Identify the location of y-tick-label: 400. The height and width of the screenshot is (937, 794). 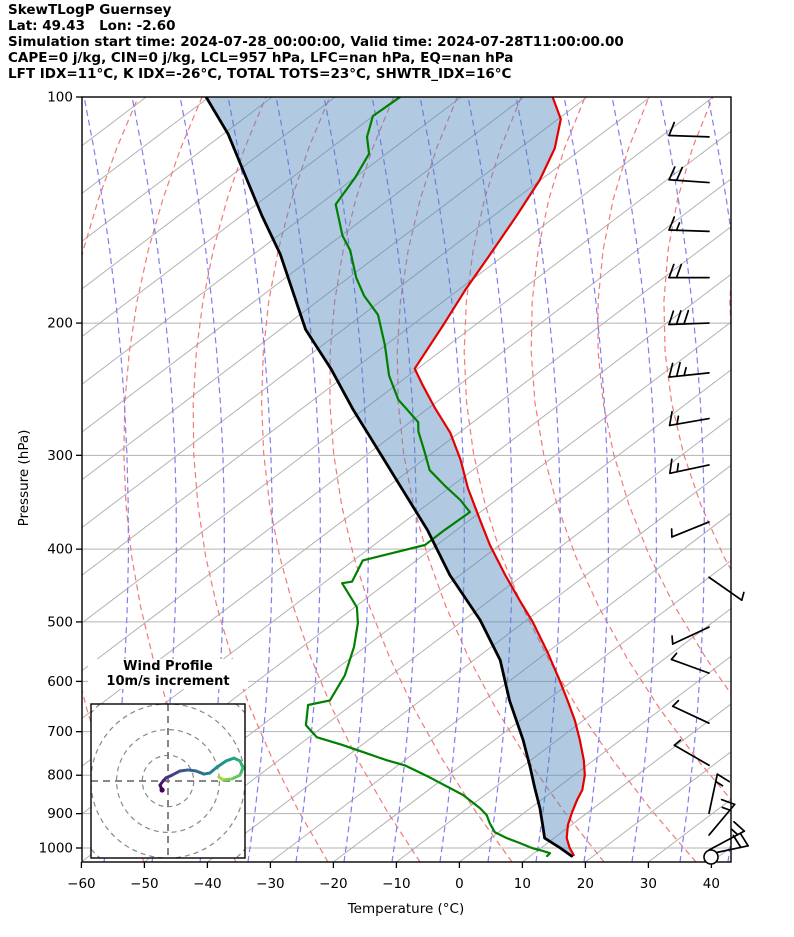
(60, 550).